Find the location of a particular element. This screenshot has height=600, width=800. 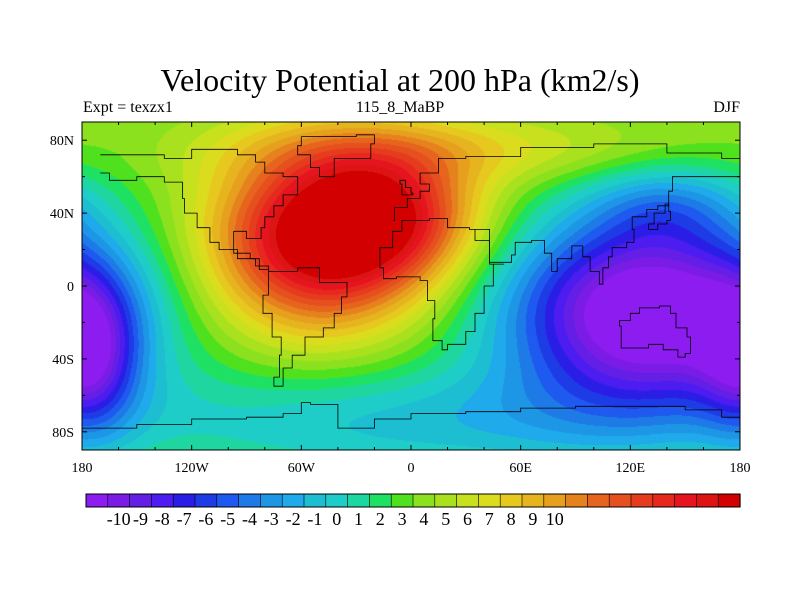

colorbar-label: 5 is located at coordinates (445, 519).